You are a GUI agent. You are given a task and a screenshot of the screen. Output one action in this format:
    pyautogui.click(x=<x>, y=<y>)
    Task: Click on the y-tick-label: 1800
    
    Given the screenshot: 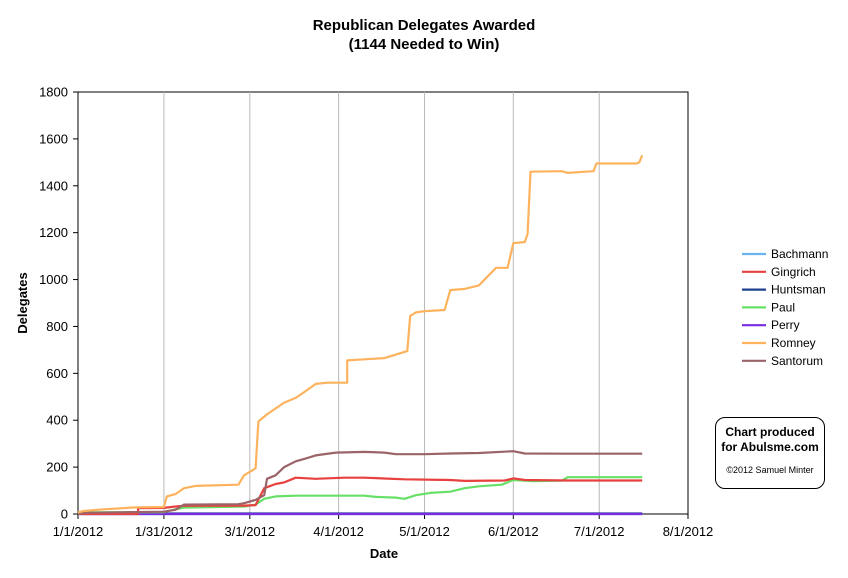 What is the action you would take?
    pyautogui.click(x=53, y=92)
    